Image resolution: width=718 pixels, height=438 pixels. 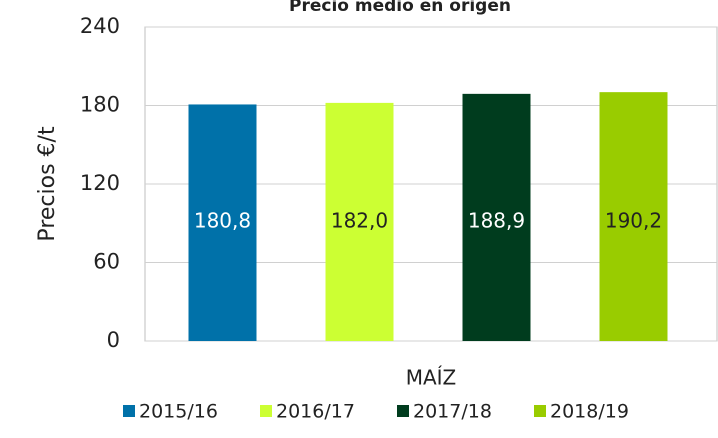 I want to click on data-label: 188,9, so click(x=496, y=221).